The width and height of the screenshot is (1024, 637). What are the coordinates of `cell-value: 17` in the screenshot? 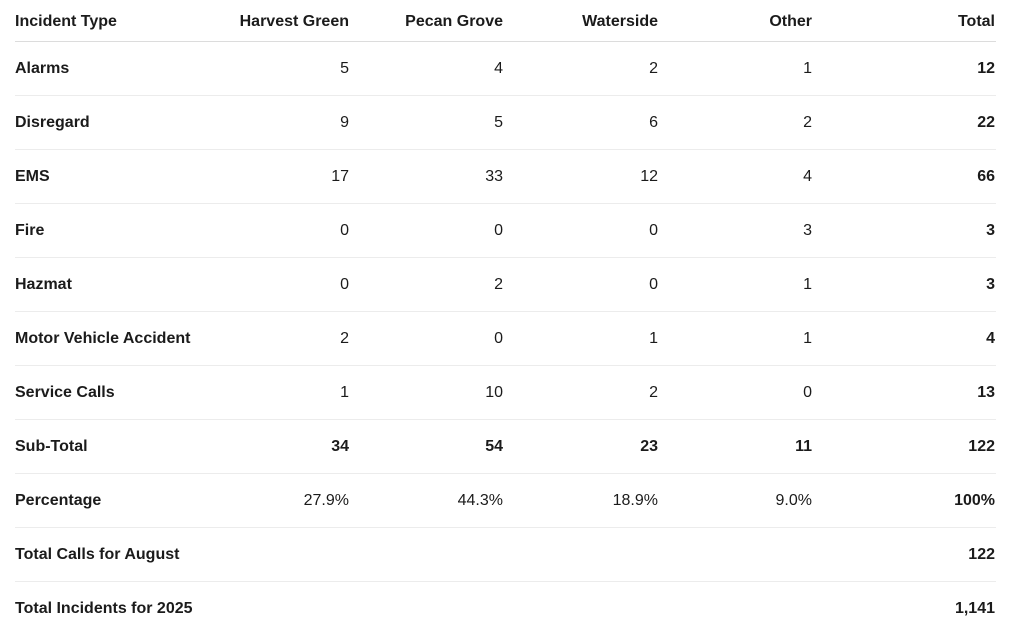 It's located at (340, 176).